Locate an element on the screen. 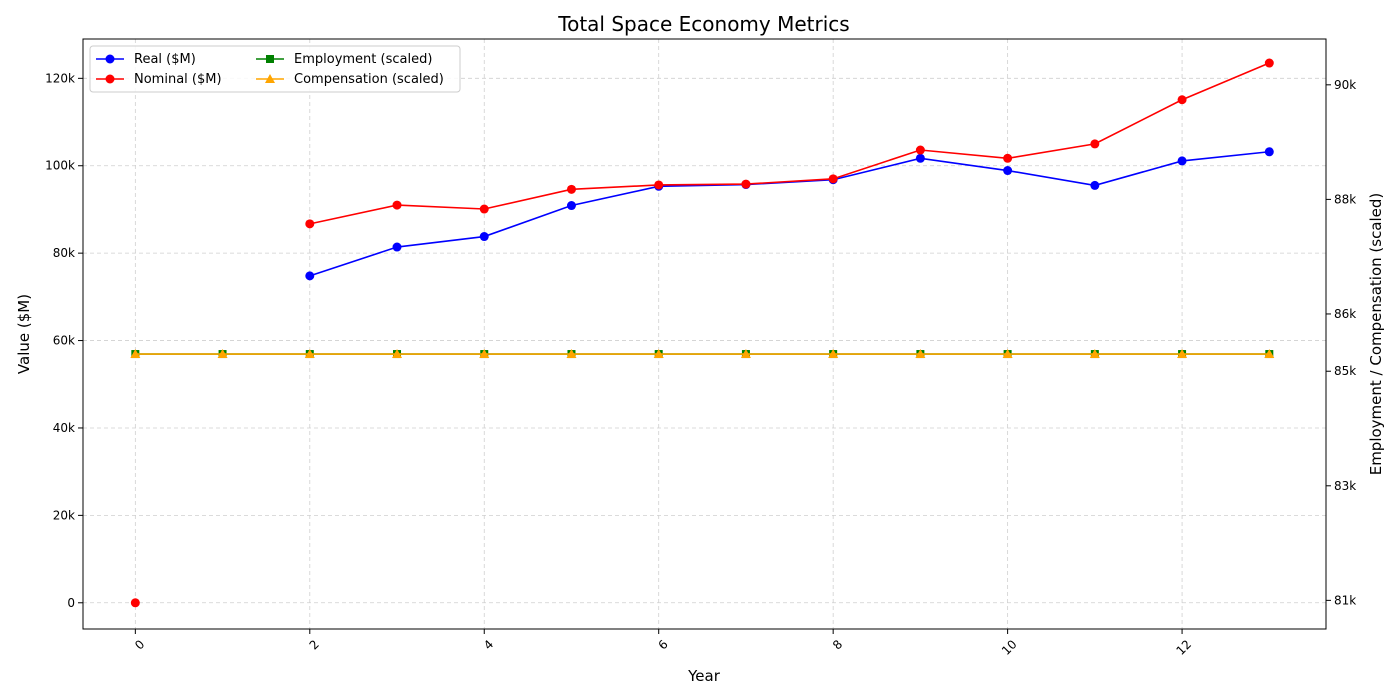 The height and width of the screenshot is (700, 1400). x-tick-label: 10 is located at coordinates (1009, 647).